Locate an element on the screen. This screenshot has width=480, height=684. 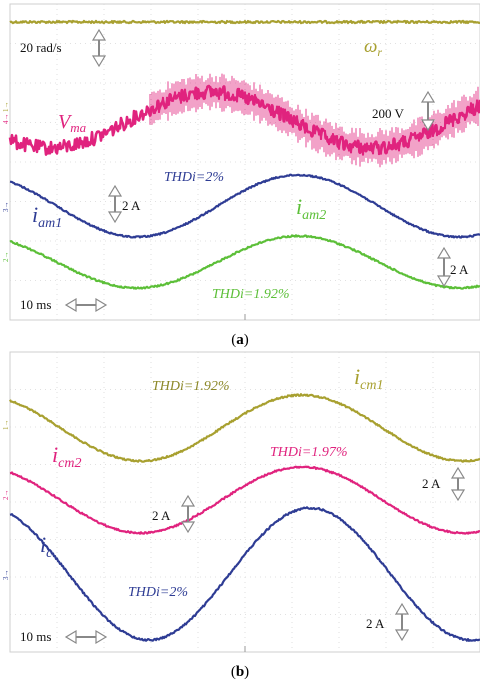
caption-a: (a) is located at coordinates (240, 340).